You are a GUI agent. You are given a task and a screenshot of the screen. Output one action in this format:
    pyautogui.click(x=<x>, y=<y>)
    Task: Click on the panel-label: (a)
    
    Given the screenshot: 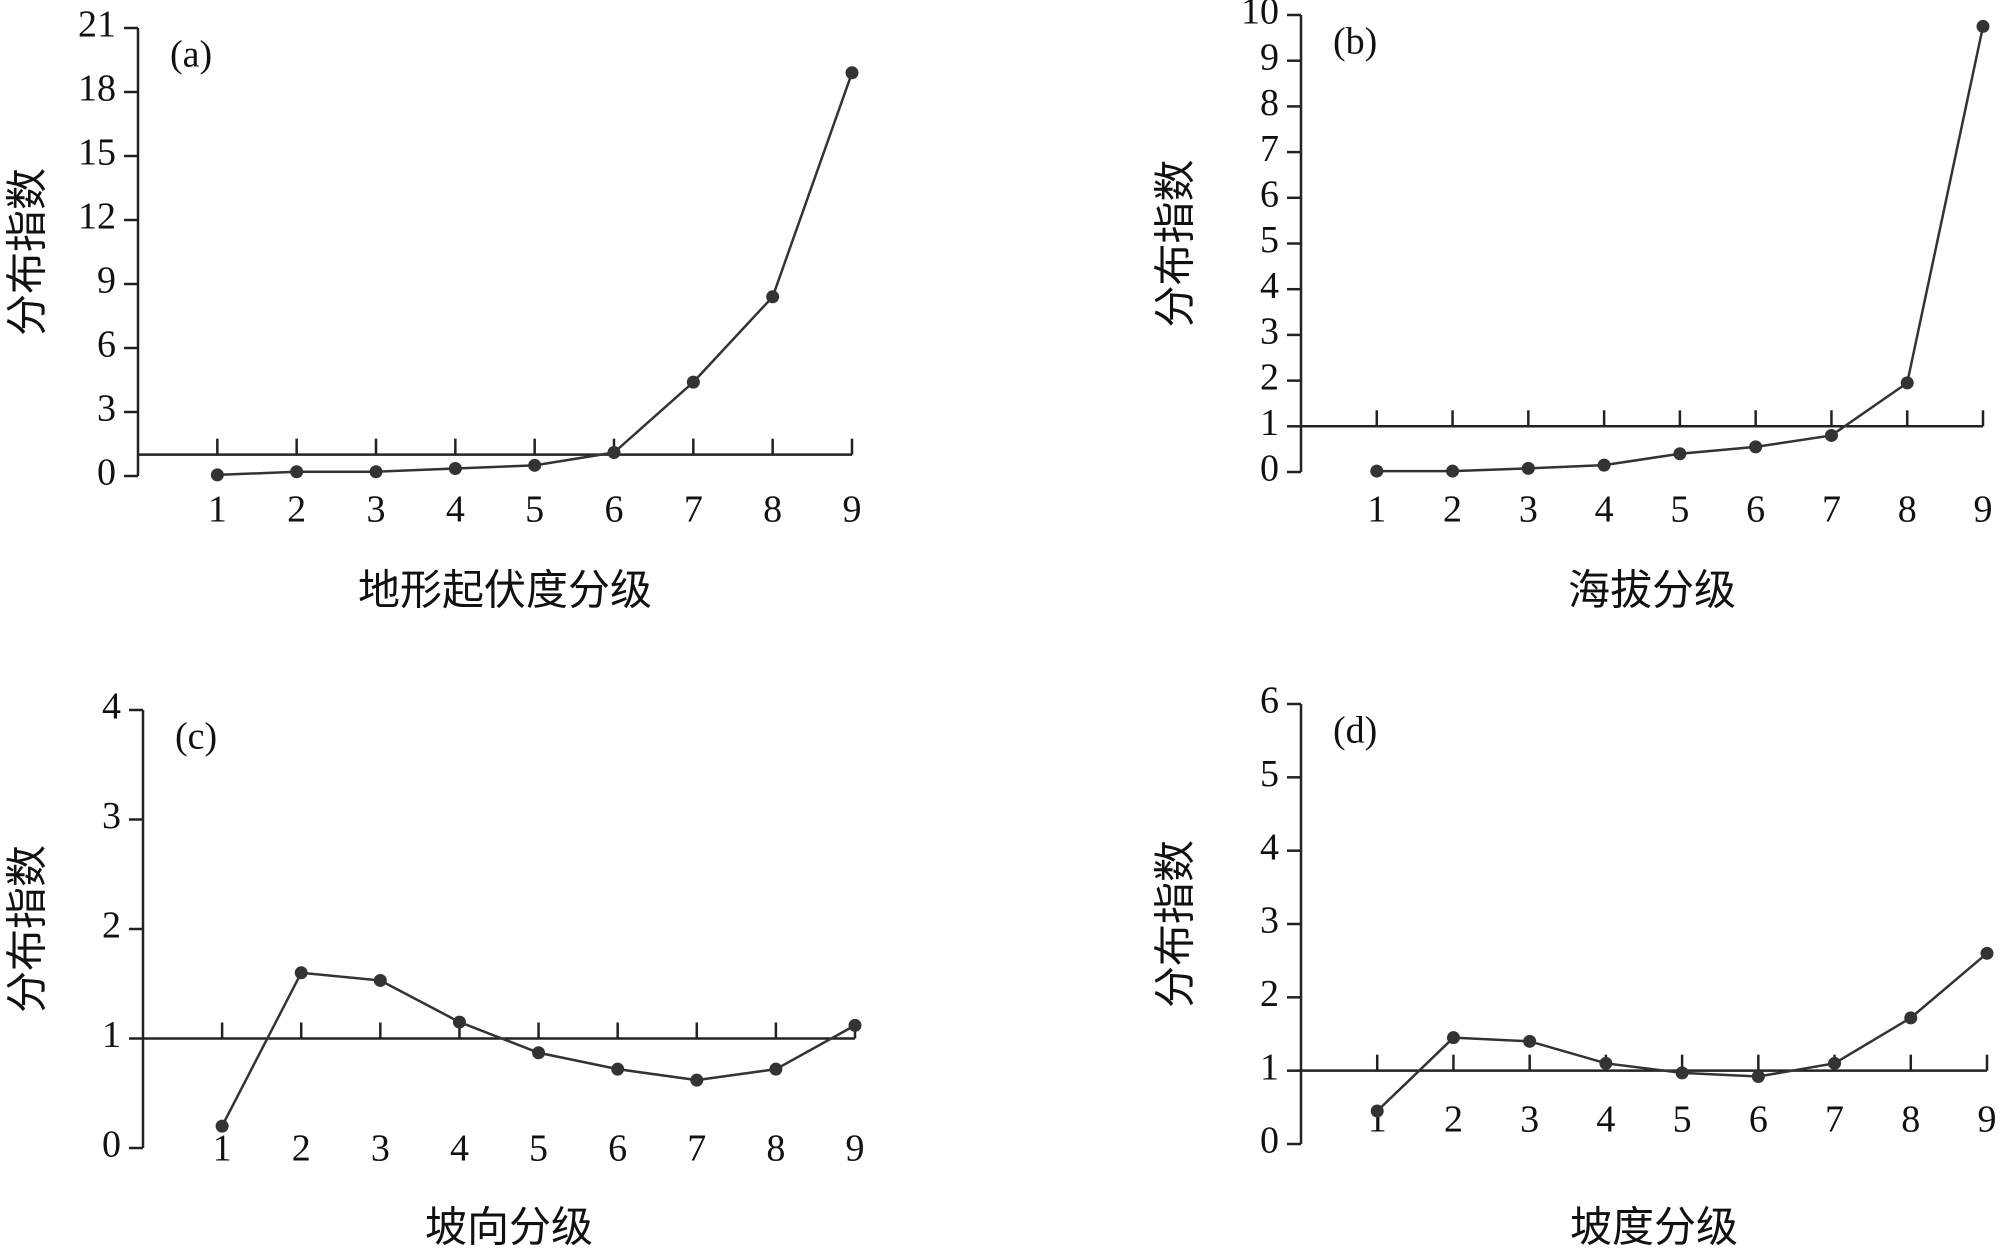 What is the action you would take?
    pyautogui.click(x=191, y=55)
    